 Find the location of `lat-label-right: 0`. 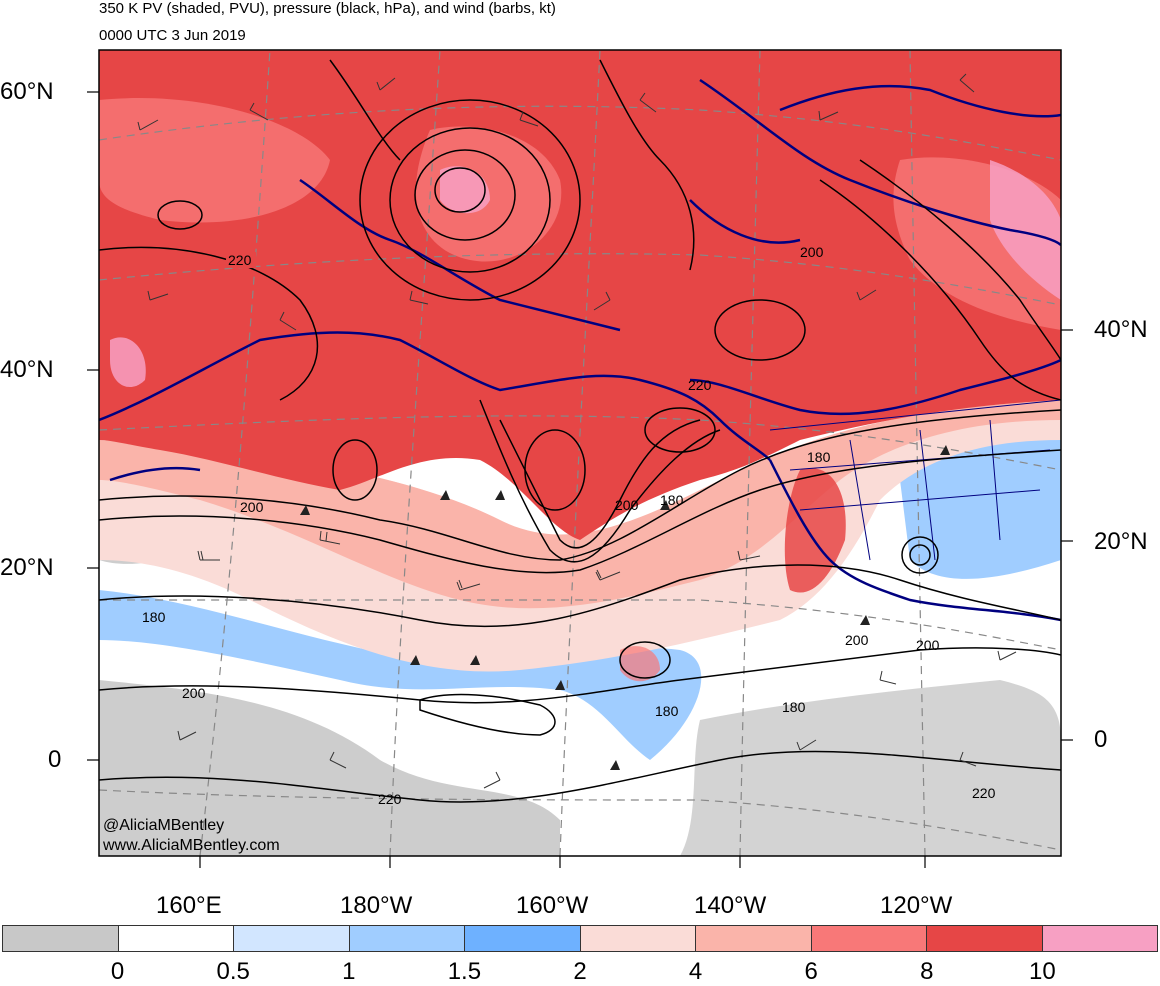

lat-label-right: 0 is located at coordinates (1101, 739).